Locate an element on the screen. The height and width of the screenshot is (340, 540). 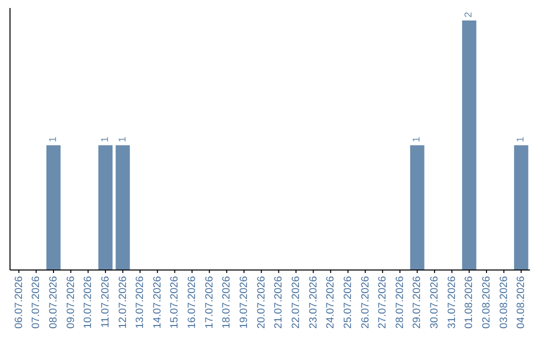
x-tick-label: 02.08.2026 is located at coordinates (486, 302).